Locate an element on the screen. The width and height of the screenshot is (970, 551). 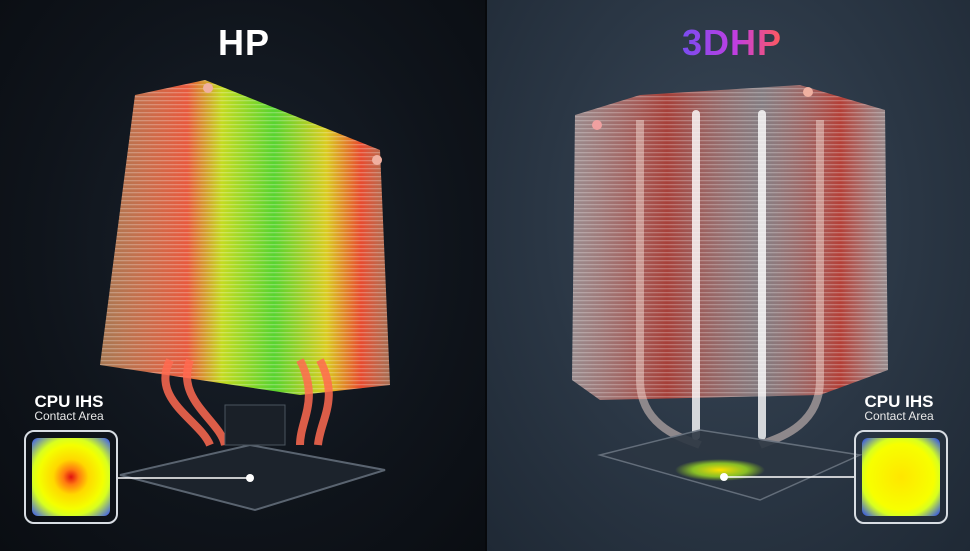
3dhp-ihs-label: CPU IHS Contact Area is located at coordinates (899, 408).